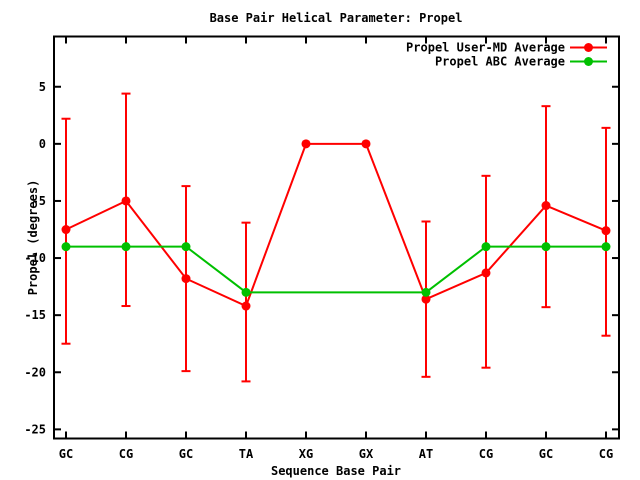 The width and height of the screenshot is (640, 480). What do you see at coordinates (246, 454) in the screenshot?
I see `x-tick-label: TA` at bounding box center [246, 454].